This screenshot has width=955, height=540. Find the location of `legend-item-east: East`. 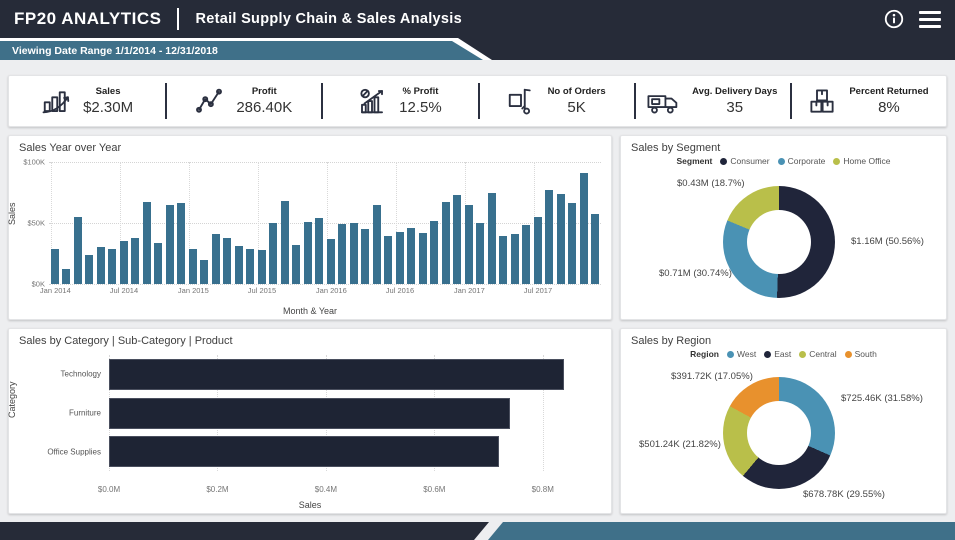

legend-item-east: East is located at coordinates (777, 354).